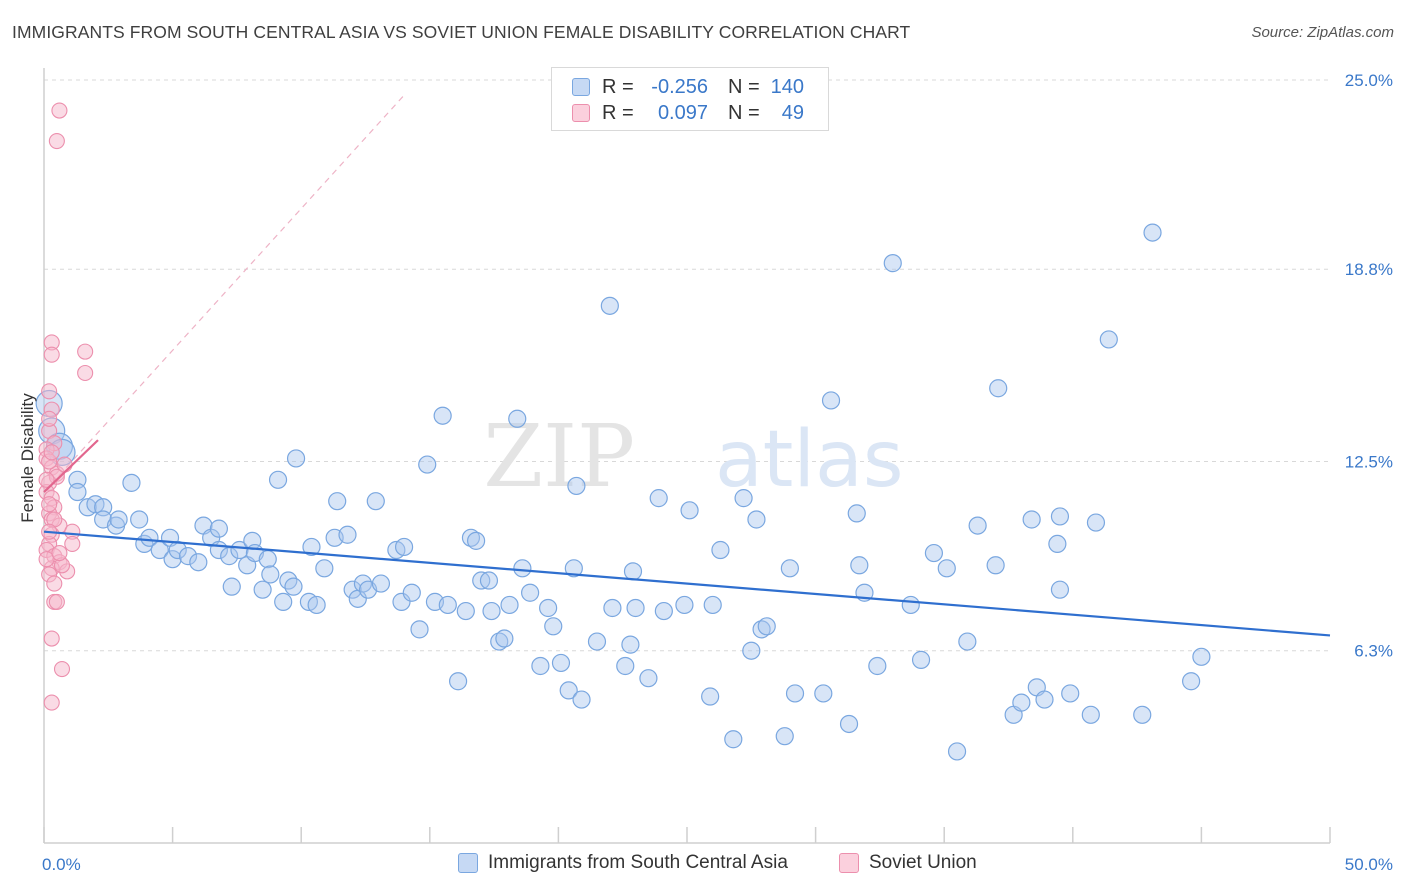 This screenshot has width=1406, height=892. Describe the element at coordinates (1369, 80) in the screenshot. I see `y-tick-label: 25.0%` at that location.